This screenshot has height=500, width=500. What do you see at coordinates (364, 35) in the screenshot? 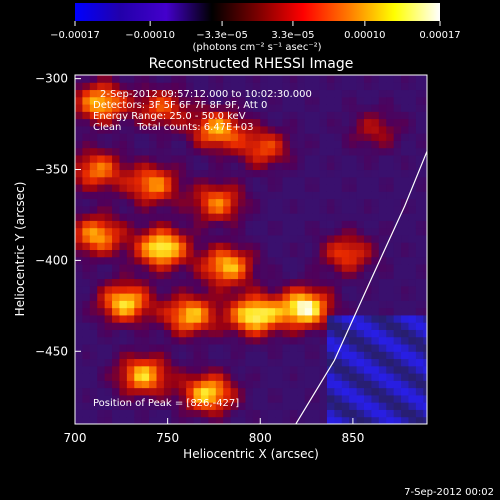
I see `colorbar-tick-label: 0.00010` at bounding box center [364, 35].